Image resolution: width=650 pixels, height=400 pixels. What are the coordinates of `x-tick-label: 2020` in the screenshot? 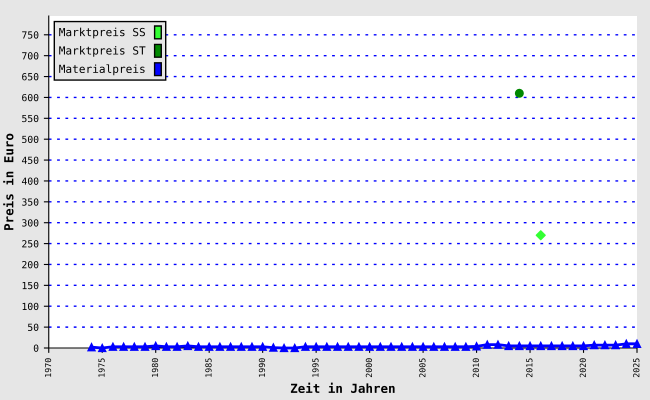 It's located at (583, 368).